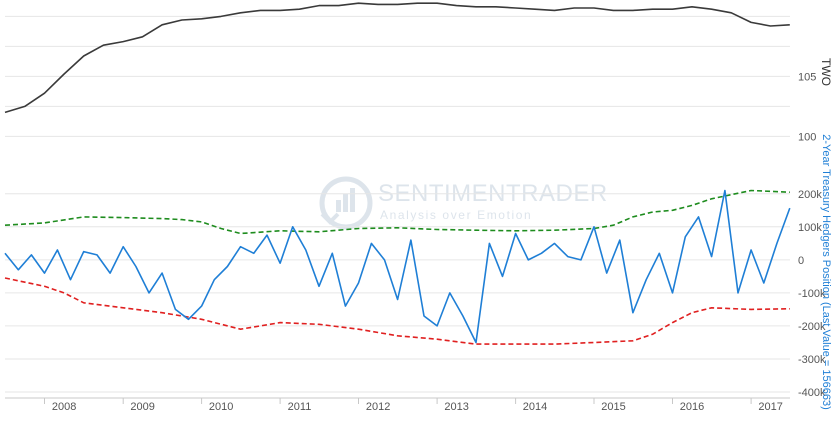  Describe the element at coordinates (810, 228) in the screenshot. I see `bottom-y-tick-label: 100k` at that location.